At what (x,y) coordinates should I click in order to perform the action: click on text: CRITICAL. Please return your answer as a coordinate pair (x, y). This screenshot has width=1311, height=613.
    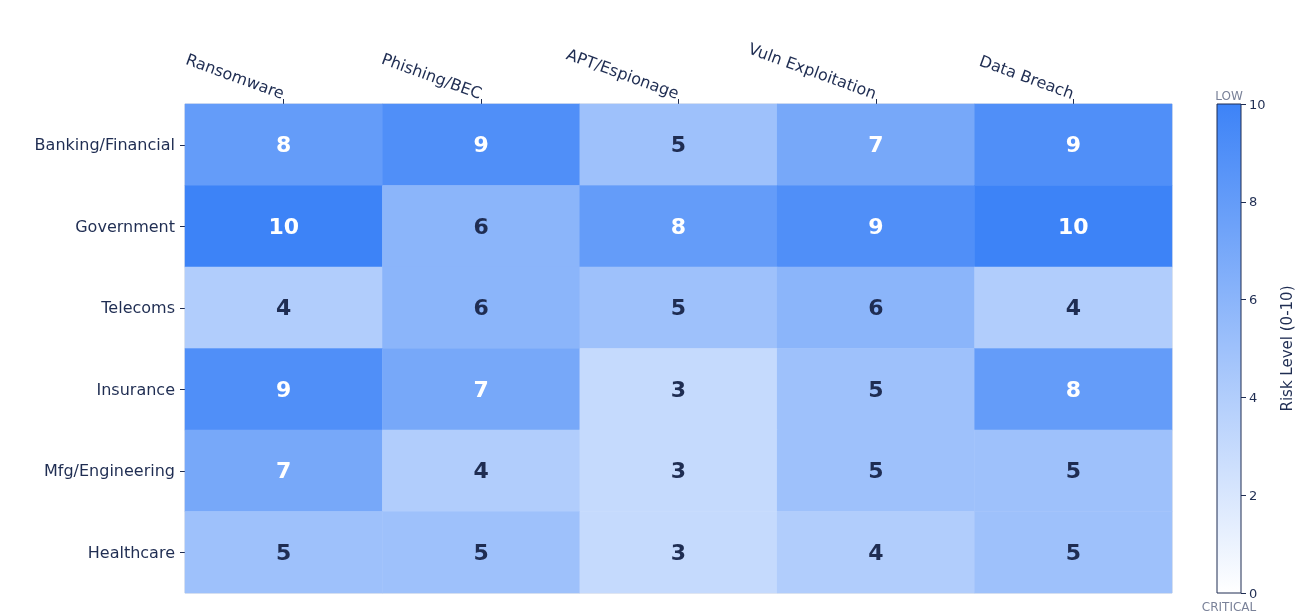
    Looking at the image, I should click on (1229, 606).